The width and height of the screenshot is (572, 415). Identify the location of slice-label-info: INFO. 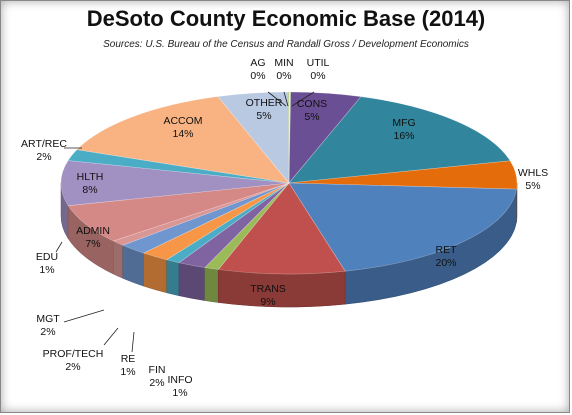
(179, 380).